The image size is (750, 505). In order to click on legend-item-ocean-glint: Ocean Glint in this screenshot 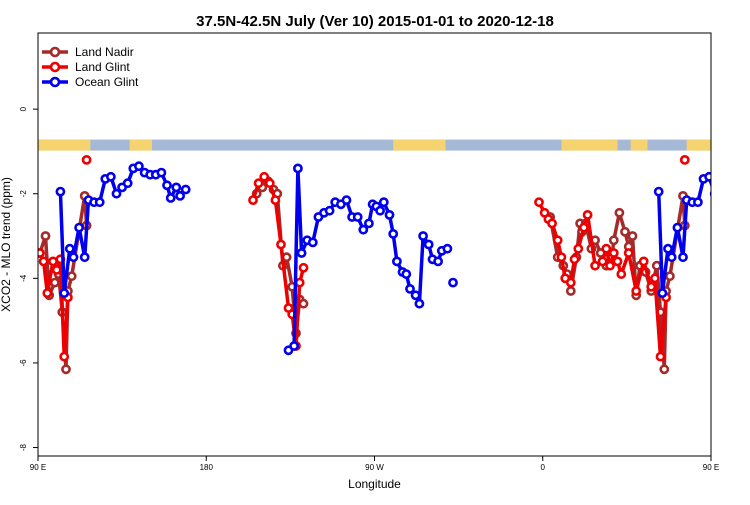, I will do `click(90, 82)`.